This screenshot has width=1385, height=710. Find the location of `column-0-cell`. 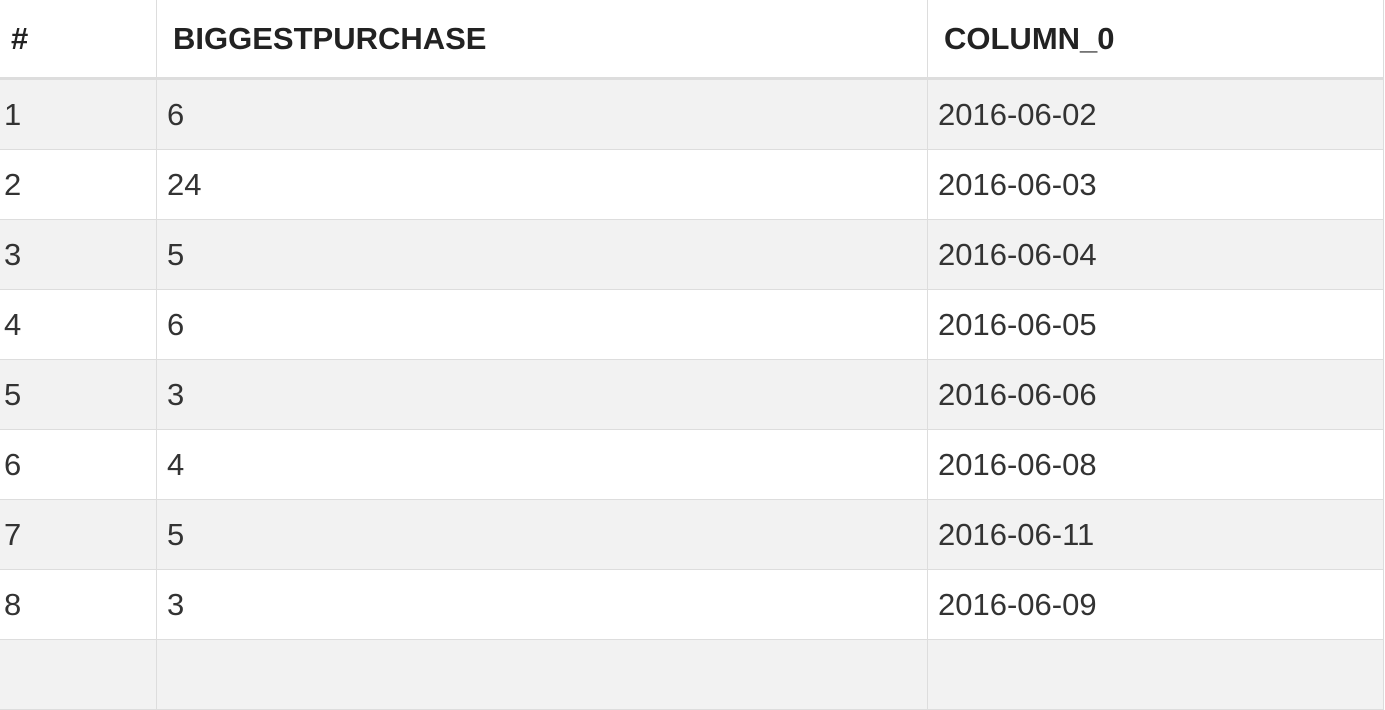

column-0-cell is located at coordinates (1155, 674).